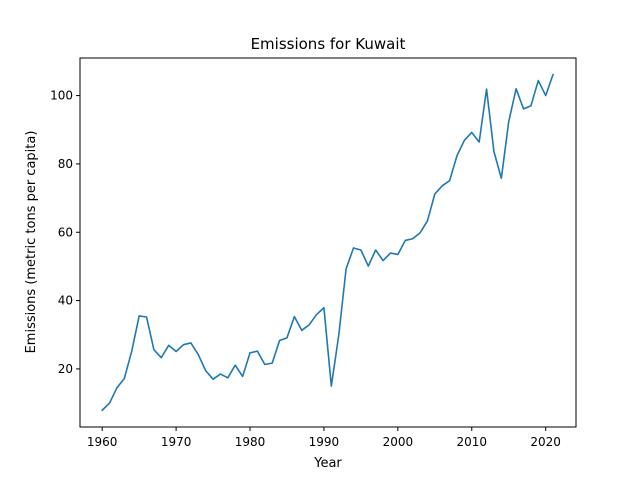 The width and height of the screenshot is (640, 480). Describe the element at coordinates (545, 442) in the screenshot. I see `x-tick-label: 2020` at that location.